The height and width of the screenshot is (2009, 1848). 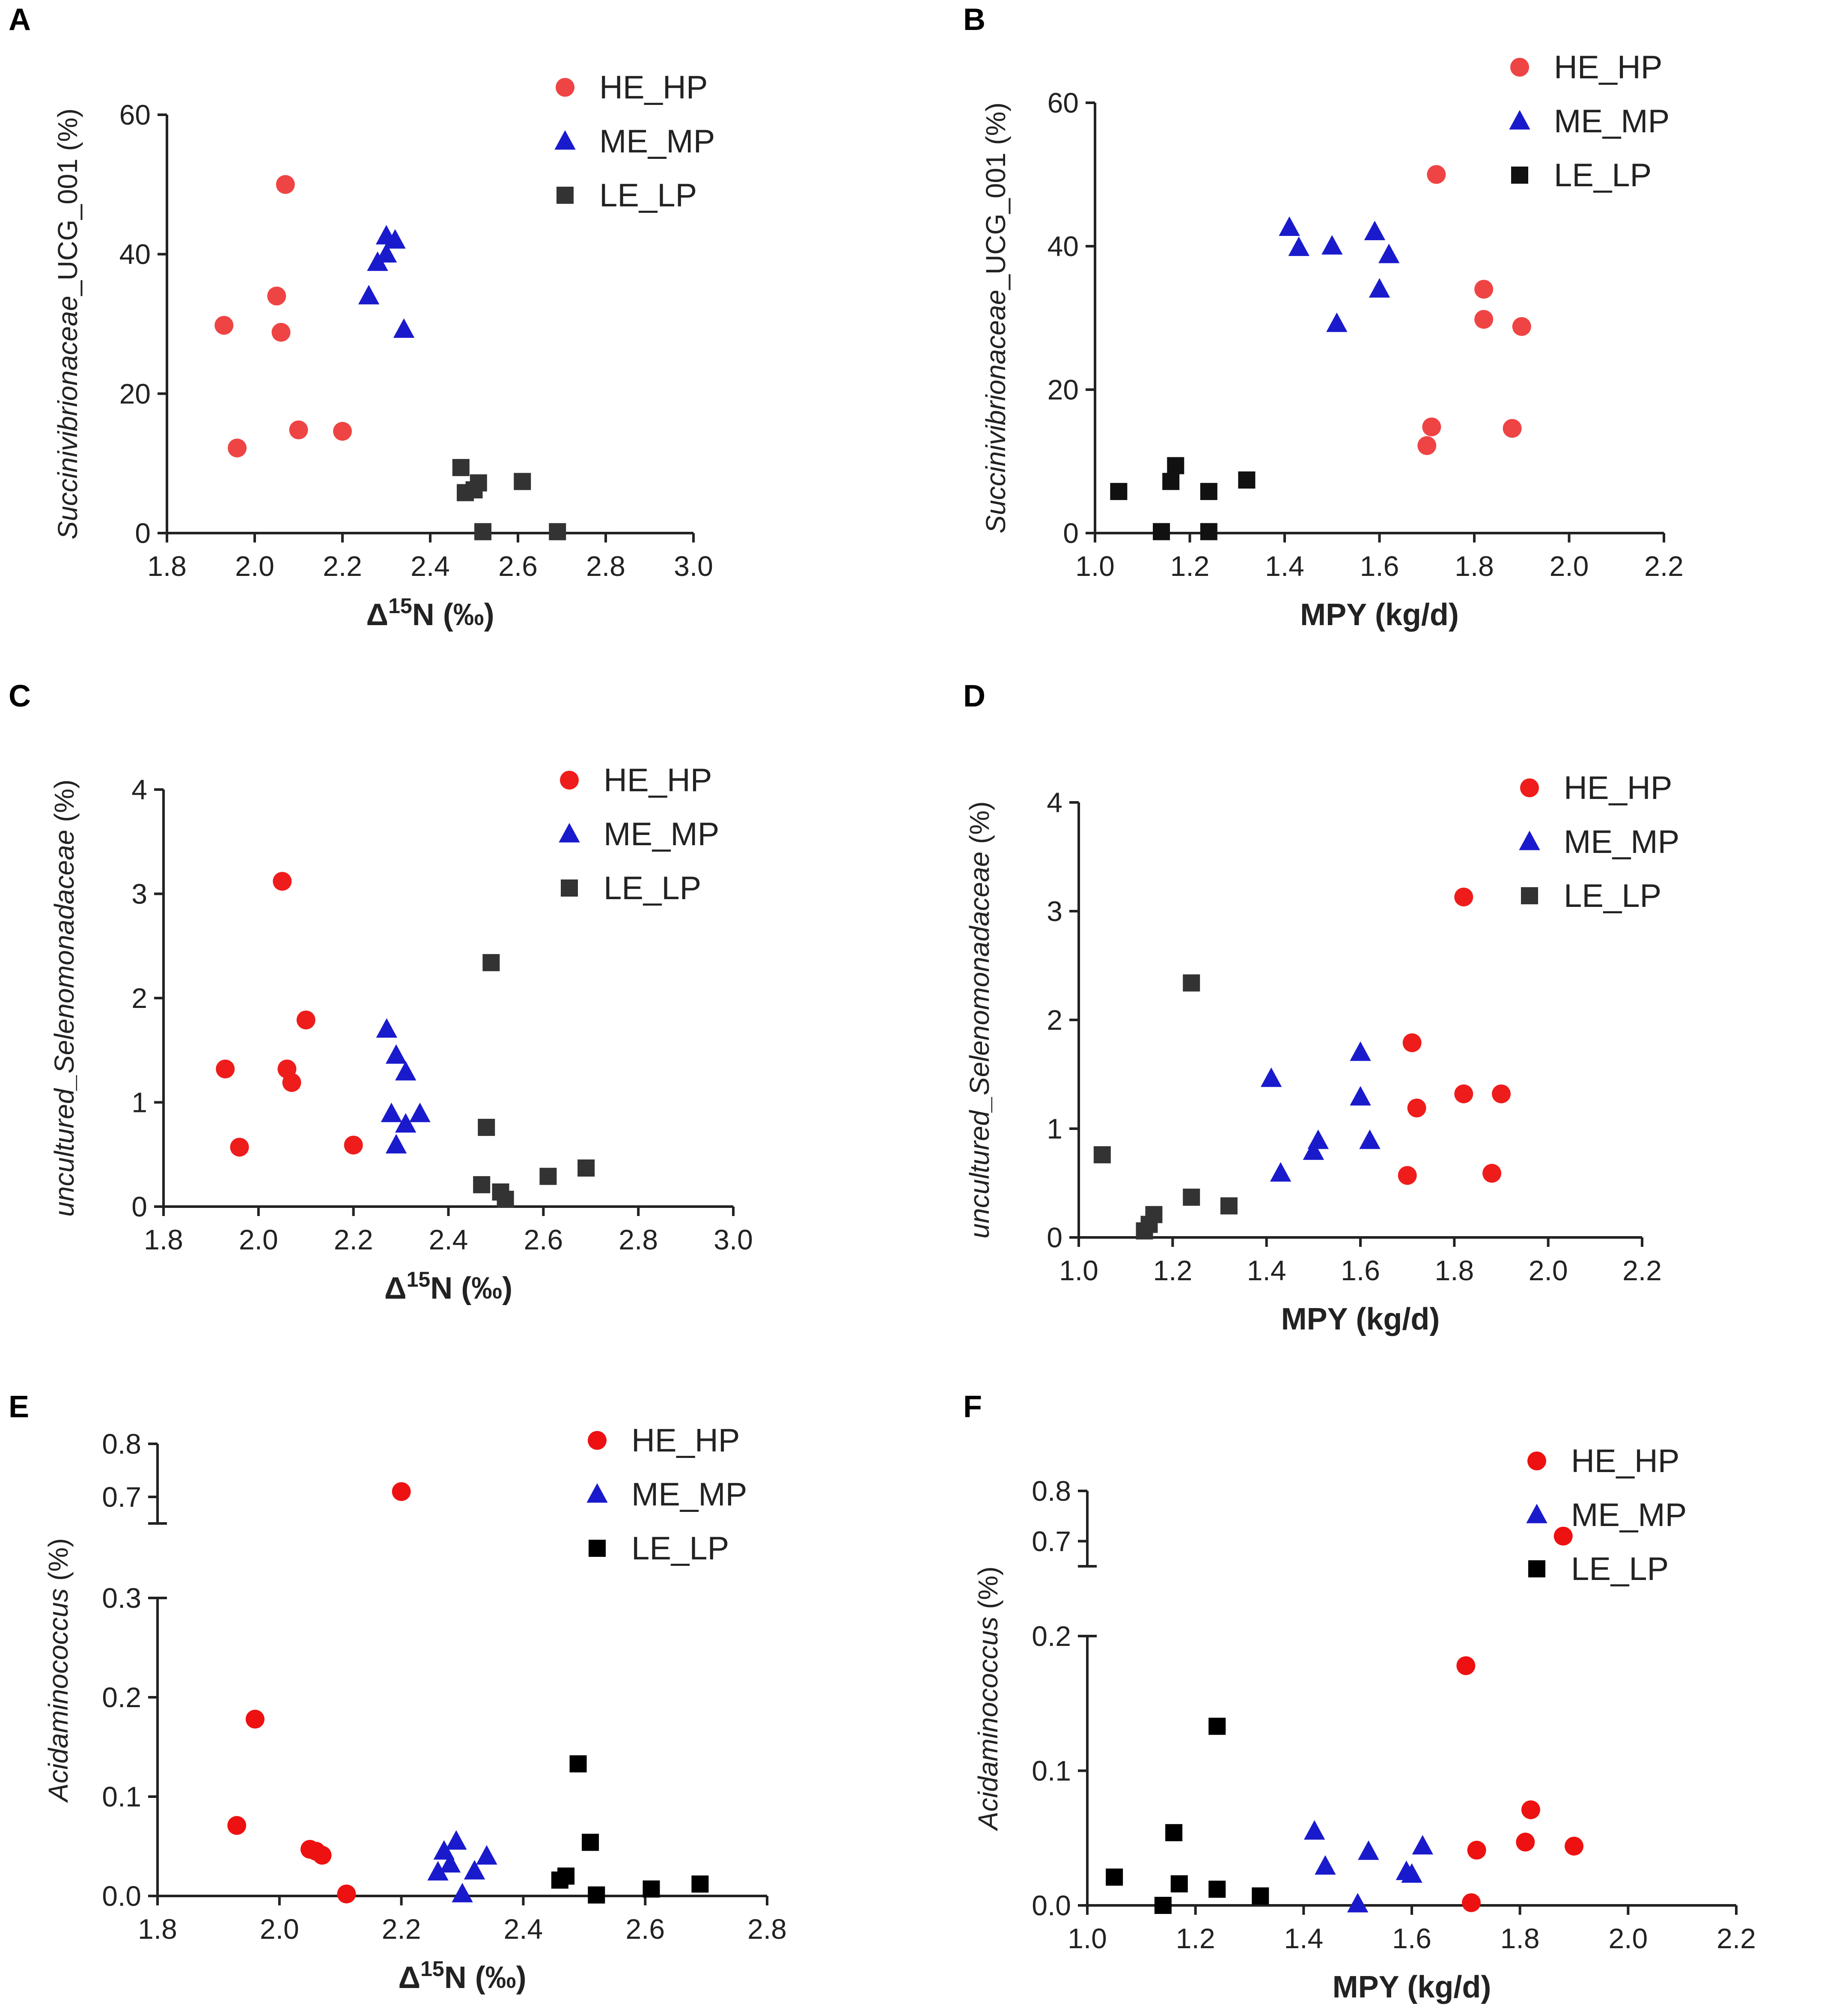 I want to click on y-tick-label: 1, so click(x=139, y=1102).